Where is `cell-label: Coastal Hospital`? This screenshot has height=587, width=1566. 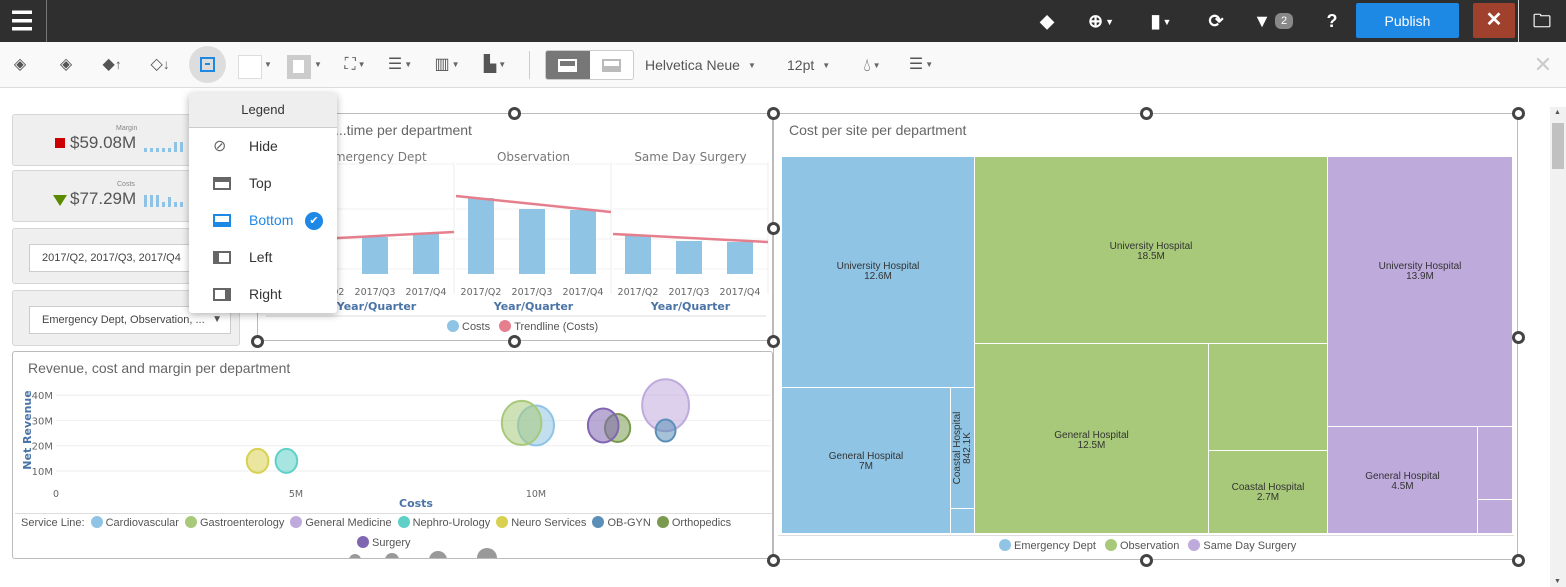
cell-label: Coastal Hospital is located at coordinates (957, 448).